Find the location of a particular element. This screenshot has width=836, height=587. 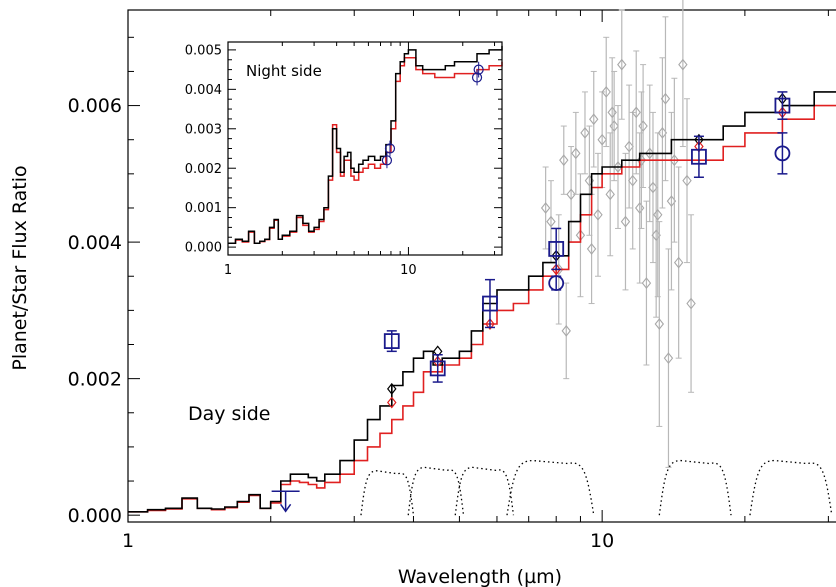

inset-ytick-label: 0.003 is located at coordinates (203, 129).